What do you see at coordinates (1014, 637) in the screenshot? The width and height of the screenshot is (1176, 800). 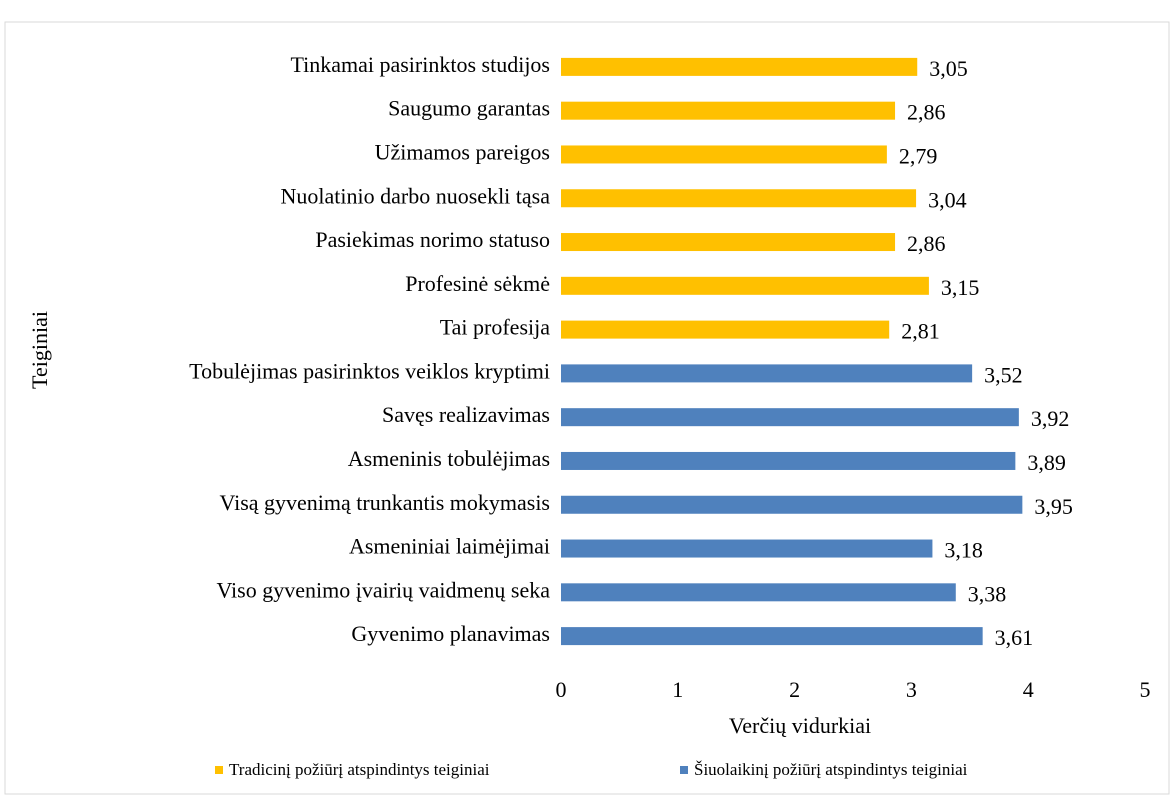 I see `value-label: 3,61` at bounding box center [1014, 637].